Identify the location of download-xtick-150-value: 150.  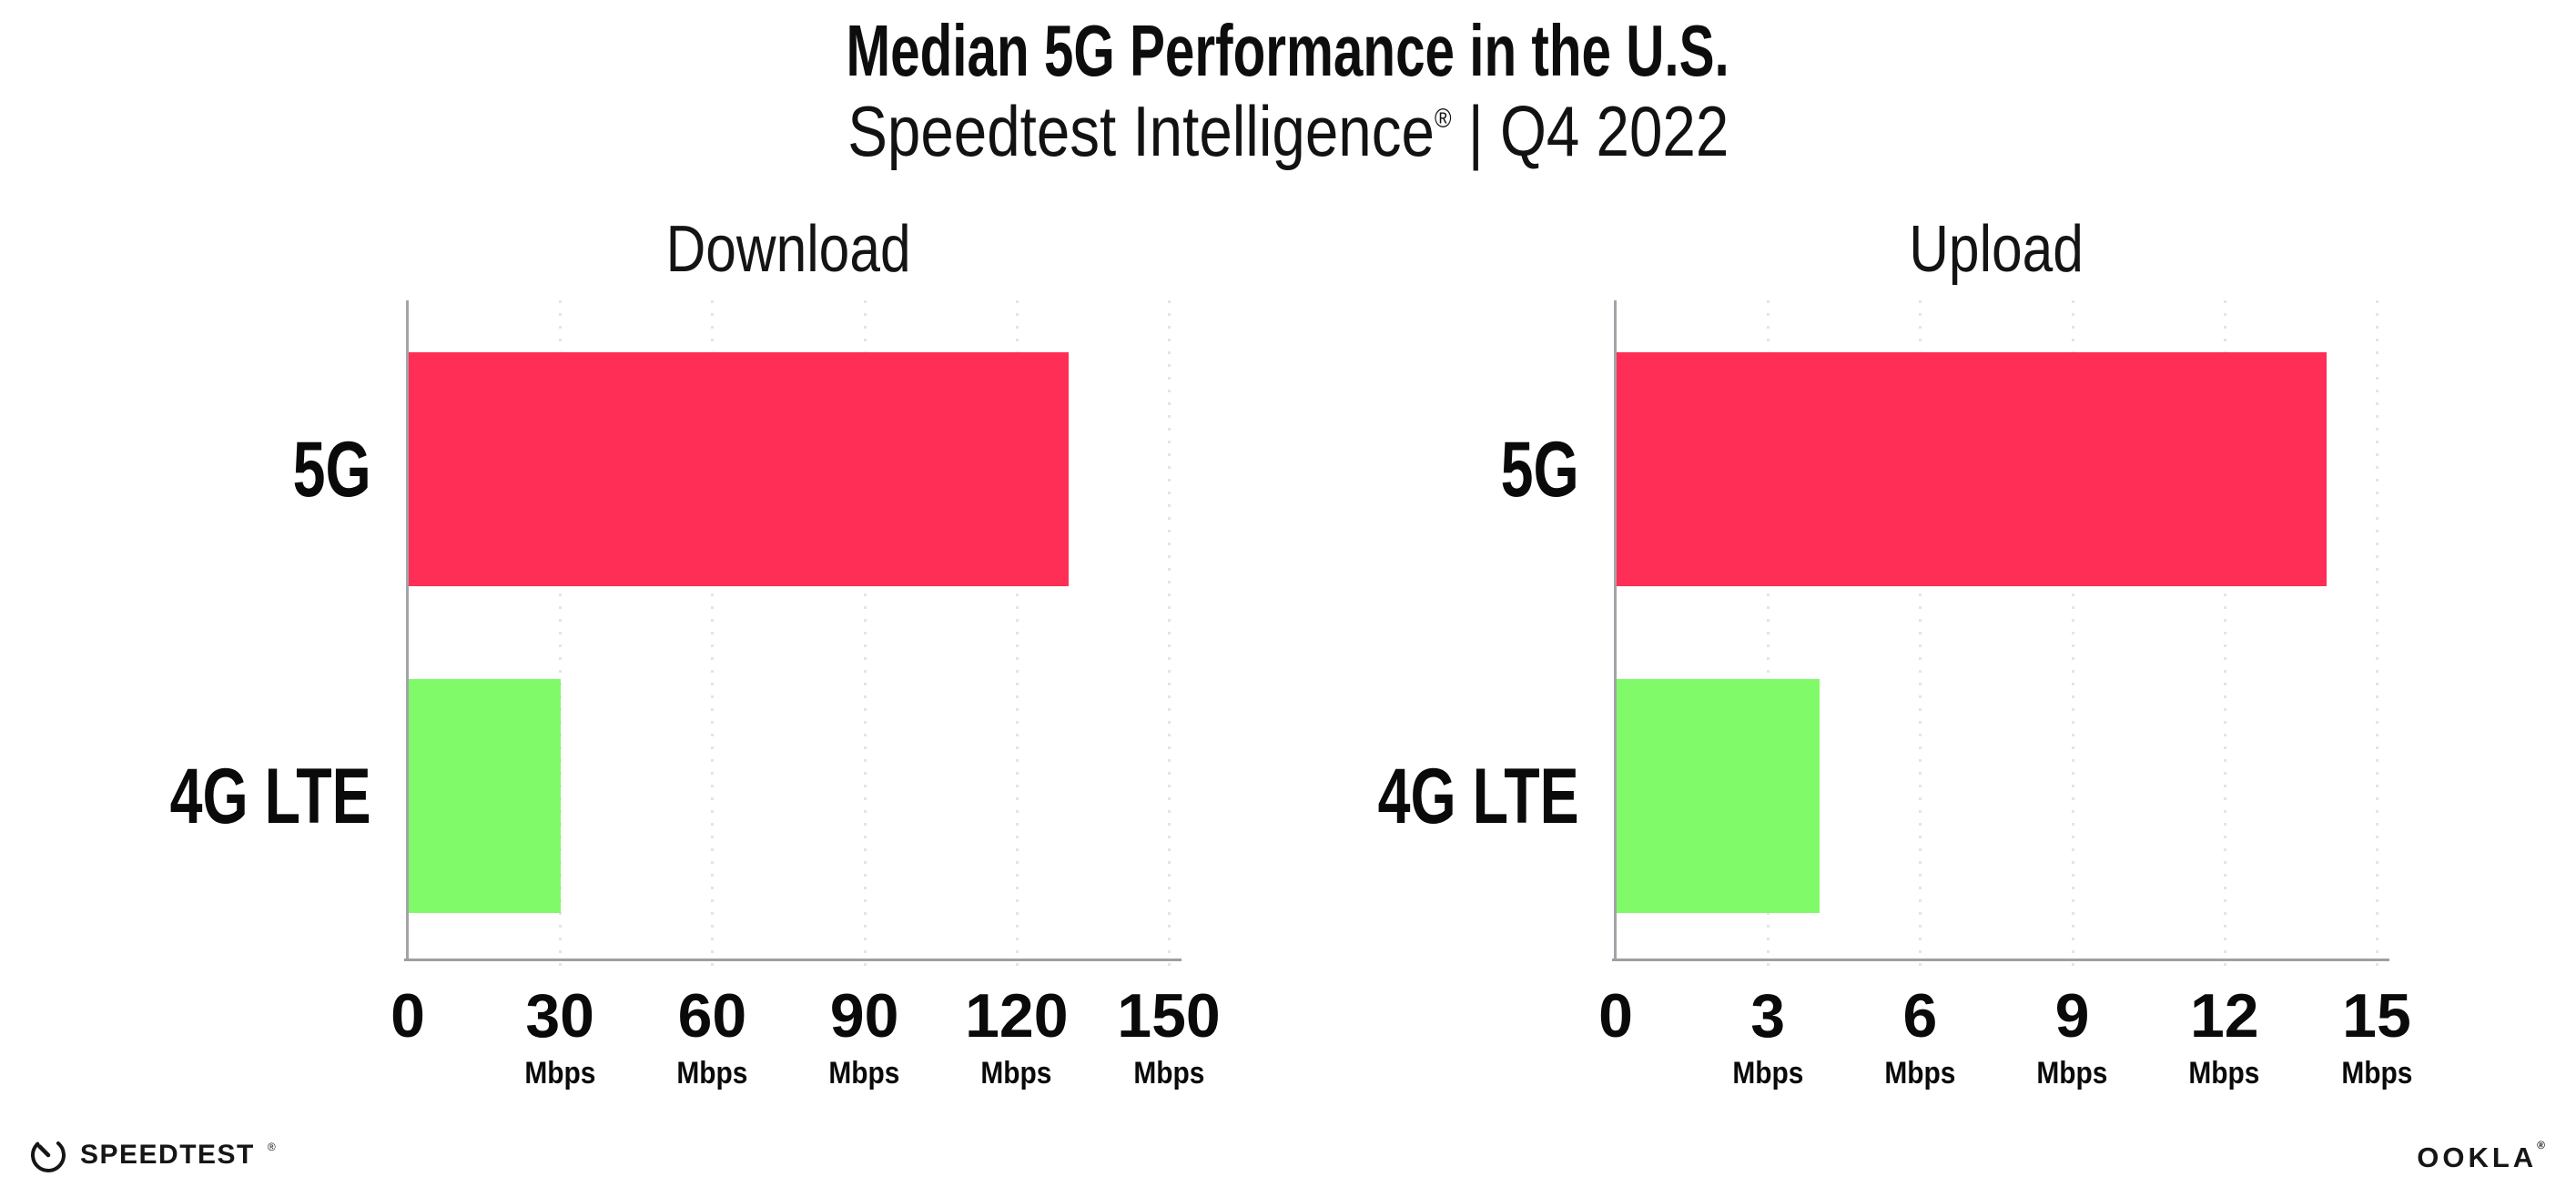
(1169, 1015).